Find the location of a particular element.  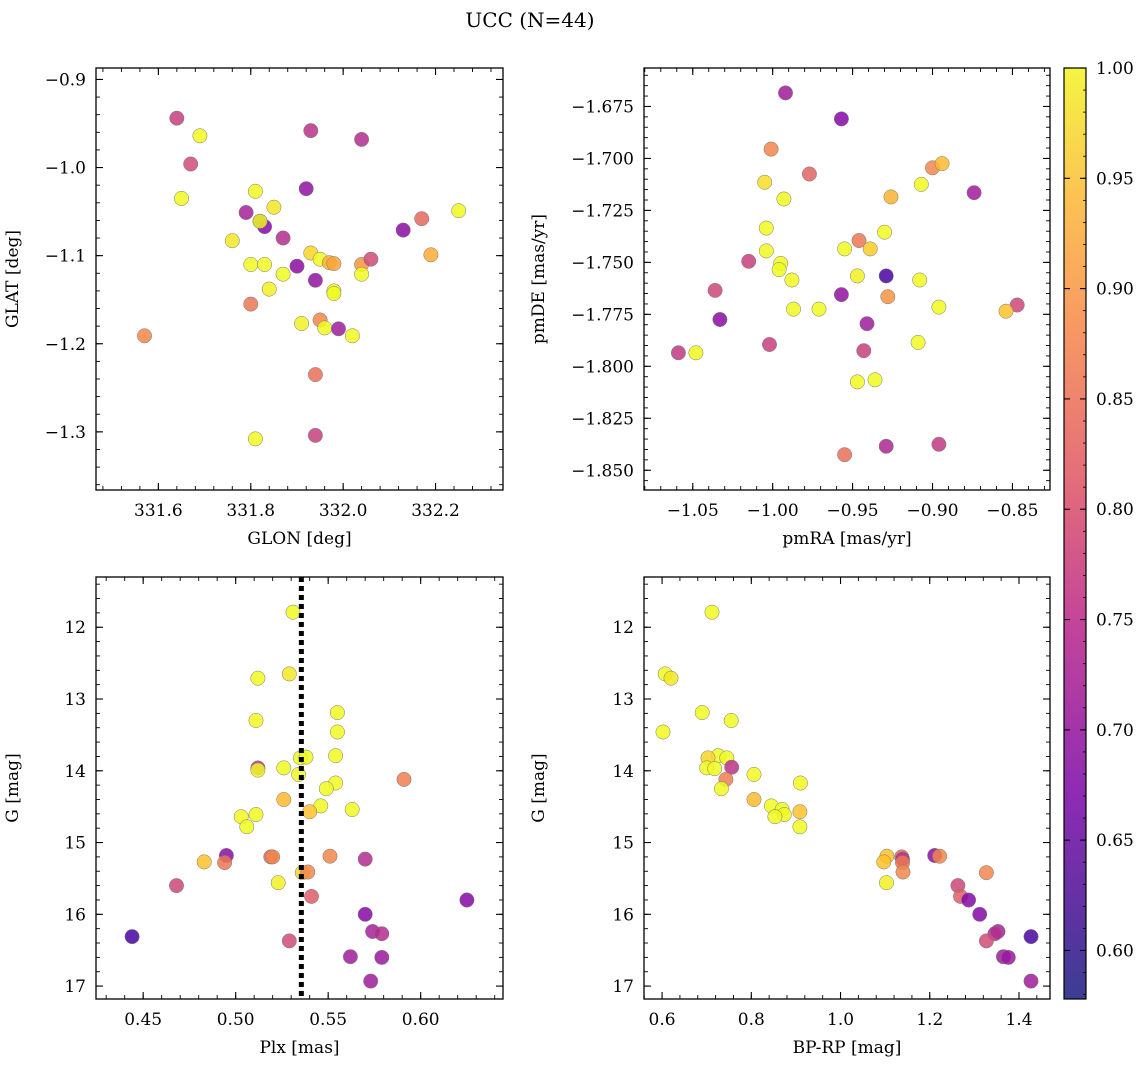

y-tick-label: −1.775 is located at coordinates (602, 315).